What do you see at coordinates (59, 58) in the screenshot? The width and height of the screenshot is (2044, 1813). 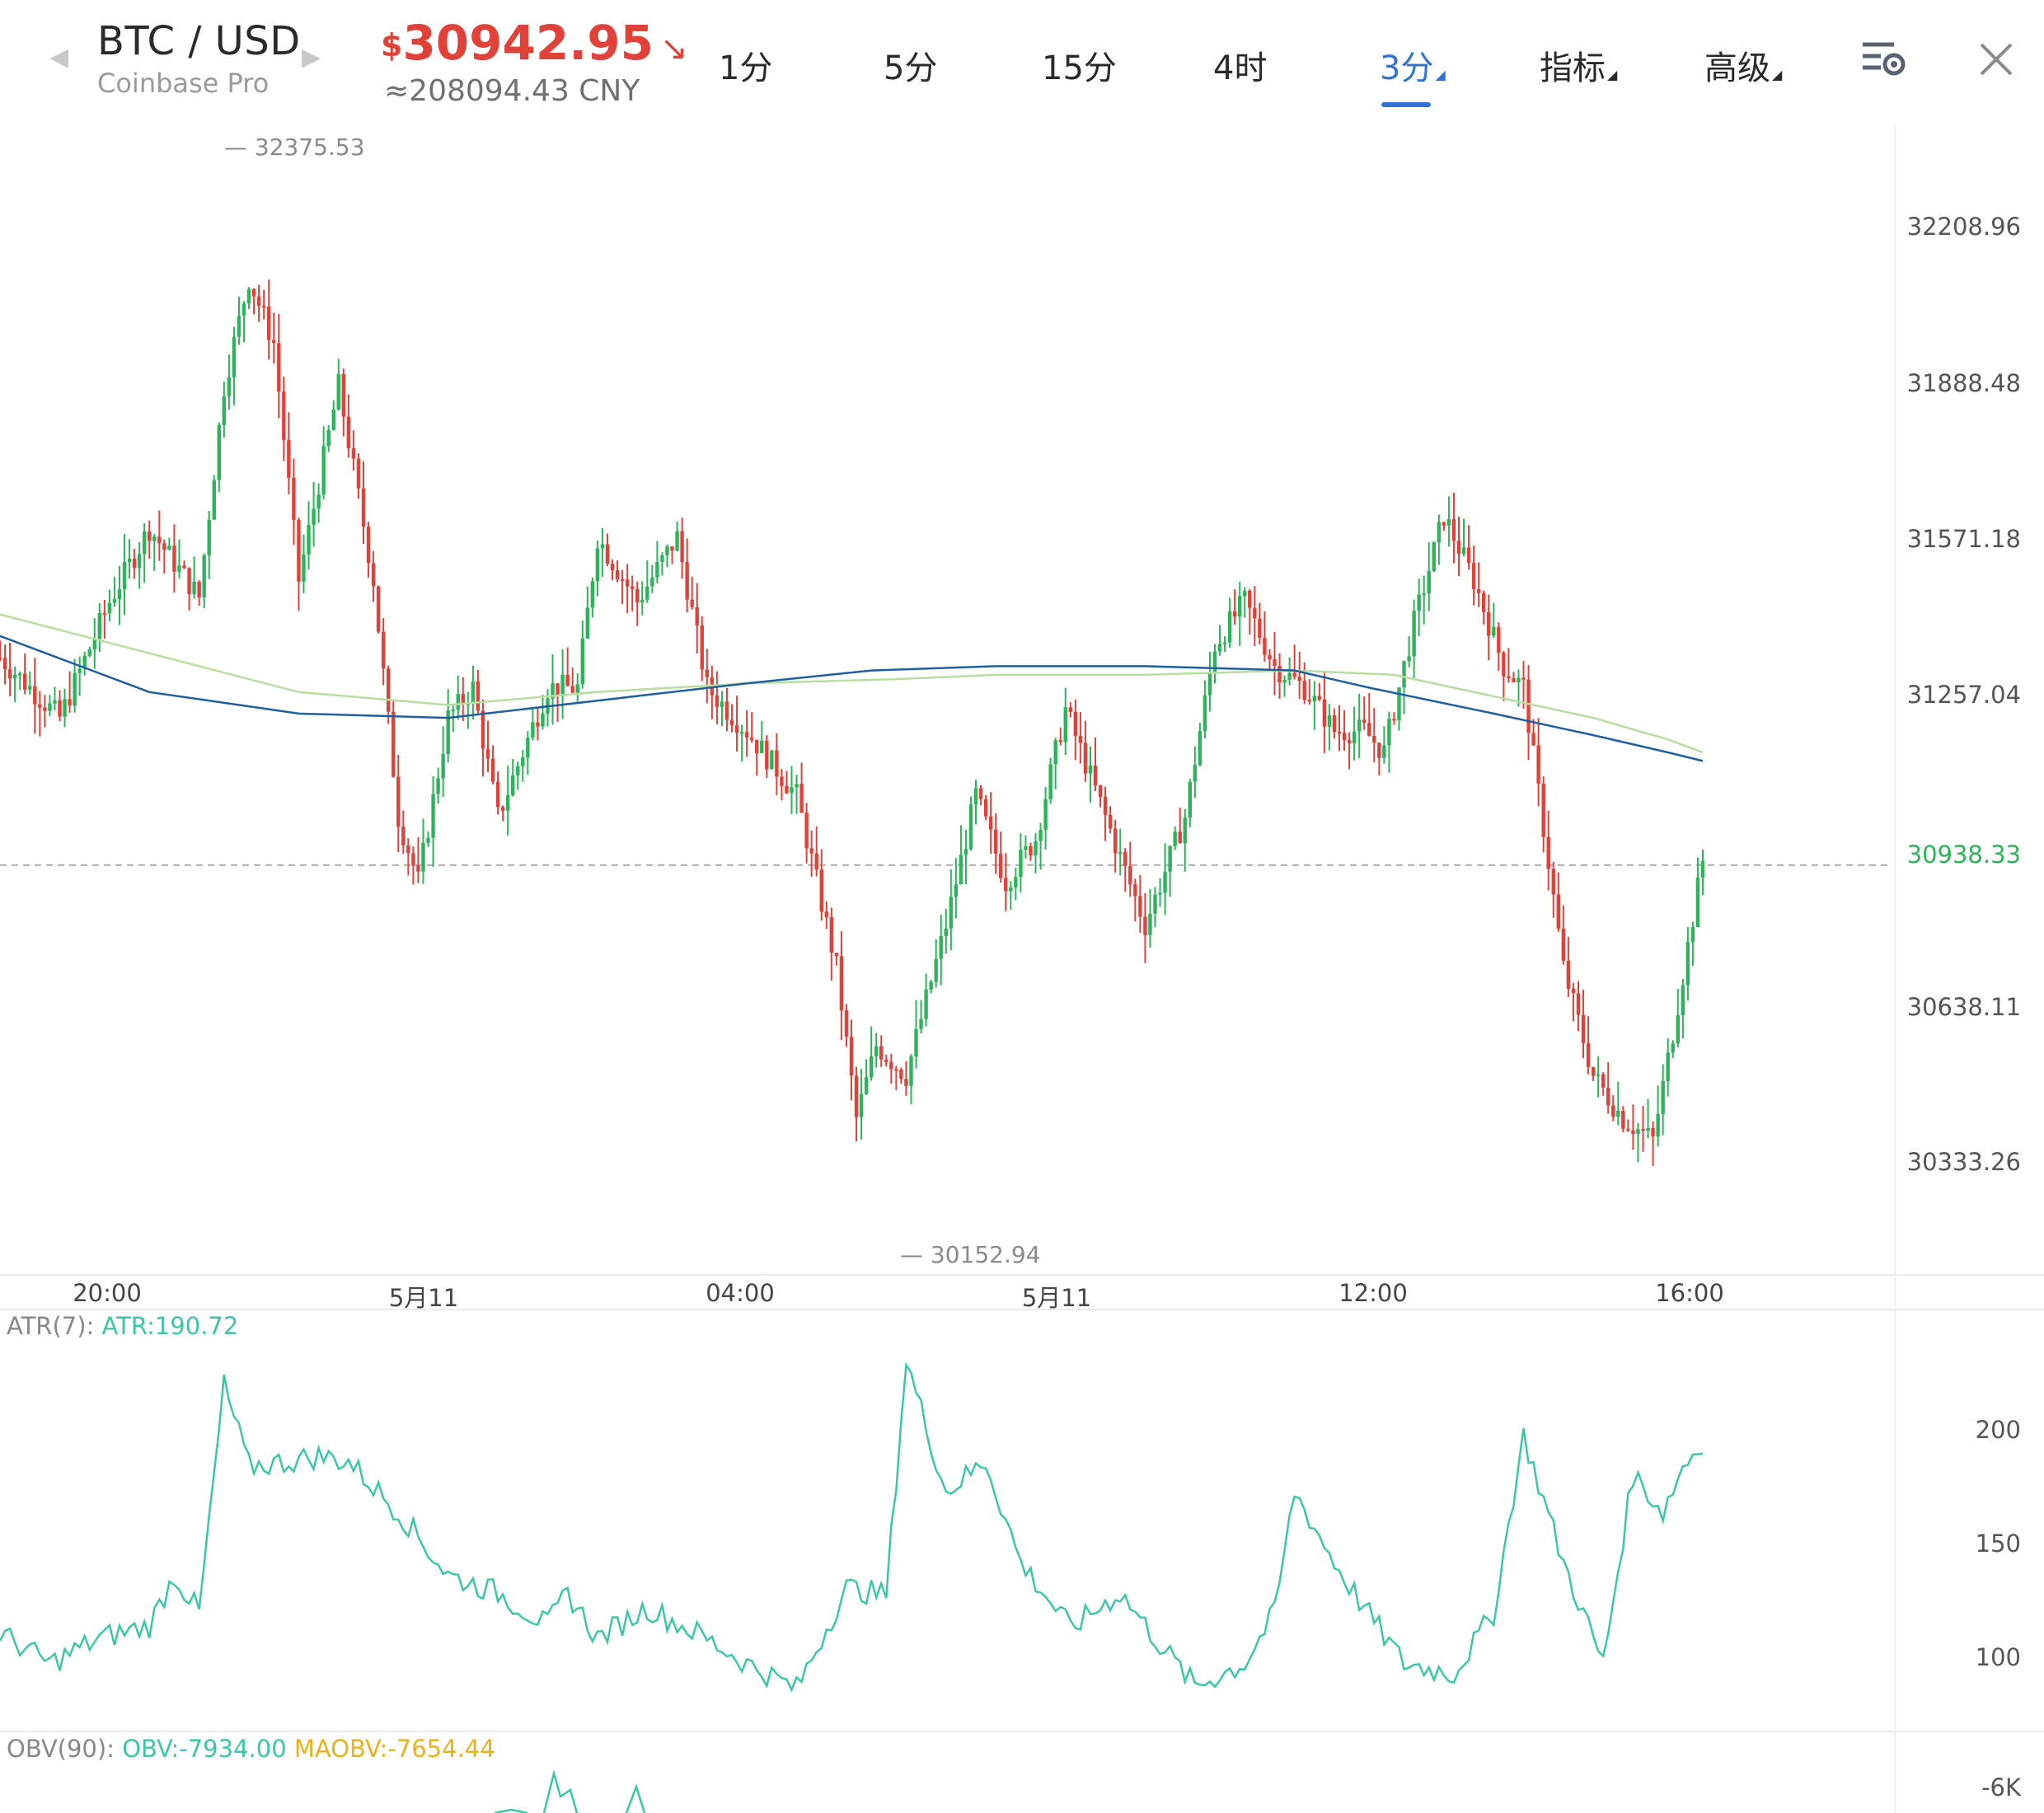 I see `chevron-left-icon: ◀` at bounding box center [59, 58].